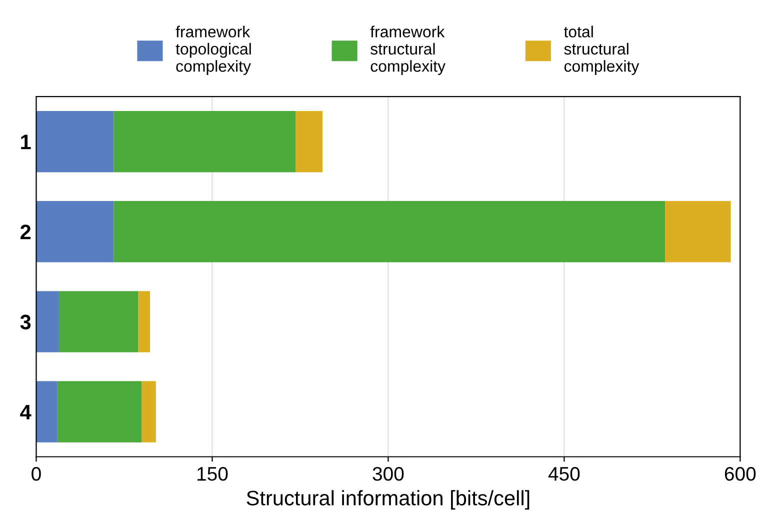 The width and height of the screenshot is (771, 522). What do you see at coordinates (25, 322) in the screenshot?
I see `y-tick-label: 3` at bounding box center [25, 322].